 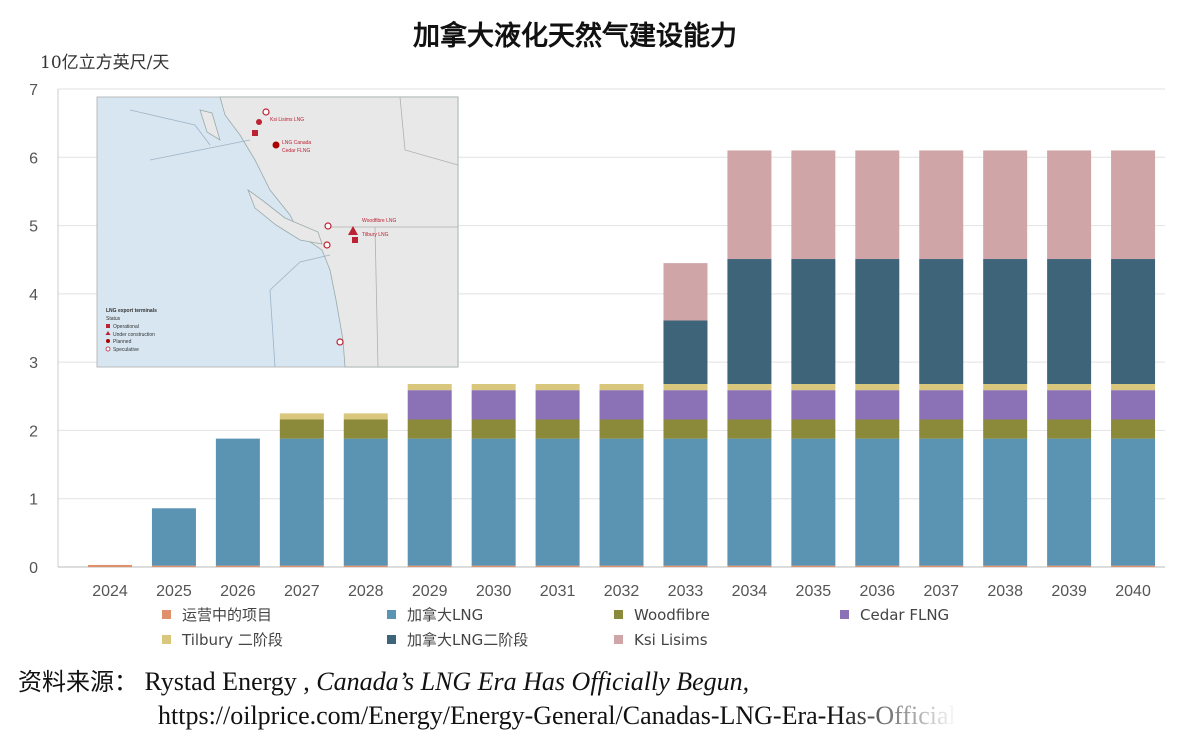 I want to click on legend-label: 加拿大LNG, so click(x=445, y=615).